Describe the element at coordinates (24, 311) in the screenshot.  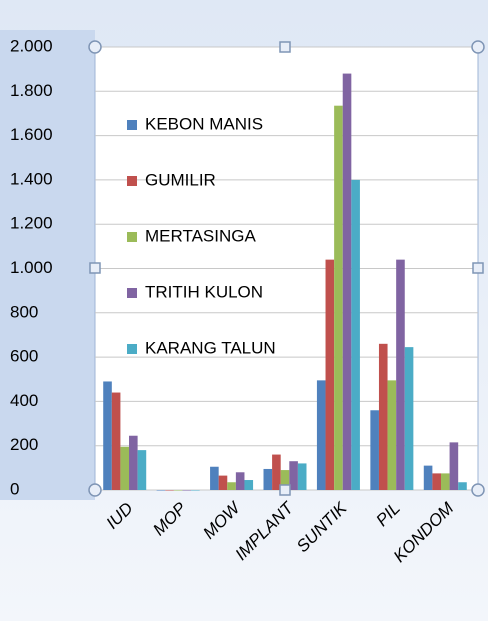
I see `y-tick-label: 800` at that location.